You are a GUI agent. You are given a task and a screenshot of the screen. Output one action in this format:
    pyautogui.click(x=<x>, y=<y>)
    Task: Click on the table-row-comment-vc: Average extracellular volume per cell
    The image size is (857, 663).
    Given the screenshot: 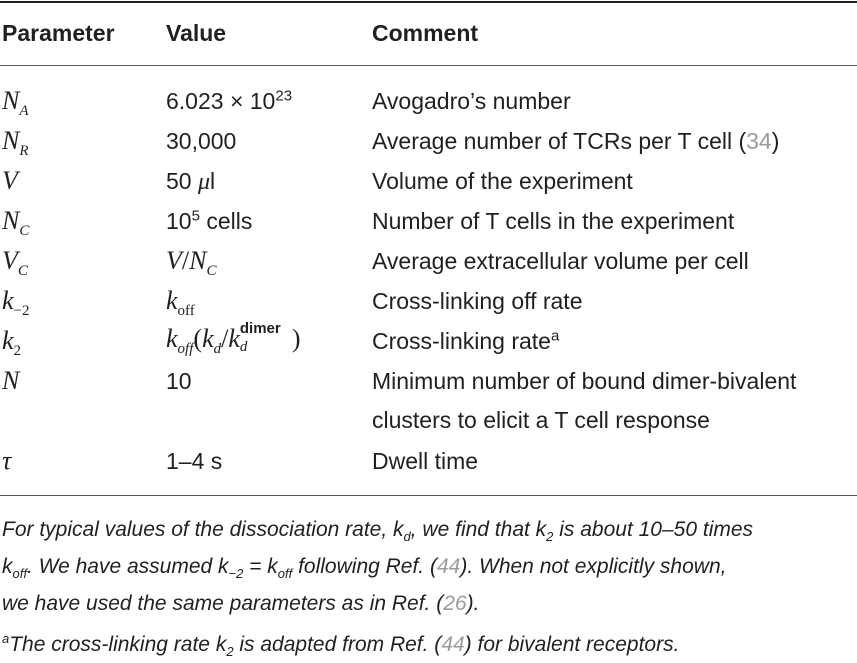 What is the action you would take?
    pyautogui.click(x=560, y=261)
    